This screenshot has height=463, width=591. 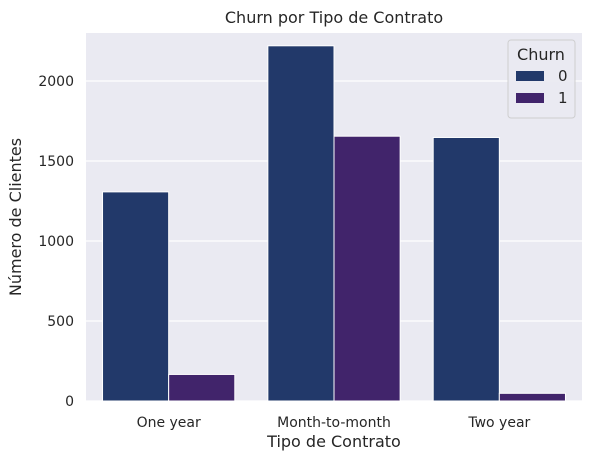 What do you see at coordinates (15, 217) in the screenshot?
I see `y-axis-label: Número de Clientes` at bounding box center [15, 217].